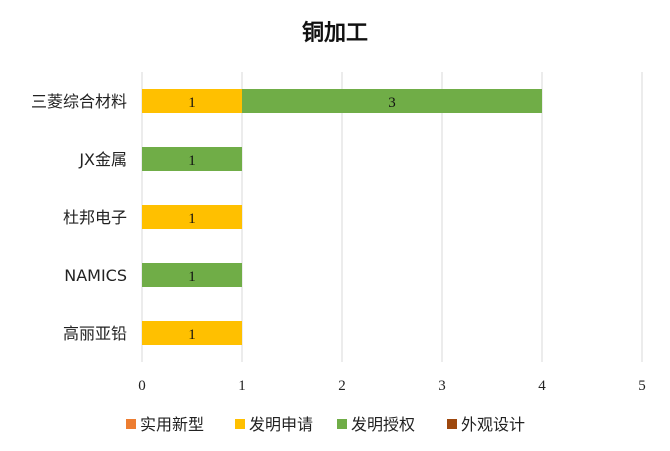 Image resolution: width=670 pixels, height=451 pixels. Describe the element at coordinates (95, 217) in the screenshot. I see `category-label: 杜邦电子` at that location.